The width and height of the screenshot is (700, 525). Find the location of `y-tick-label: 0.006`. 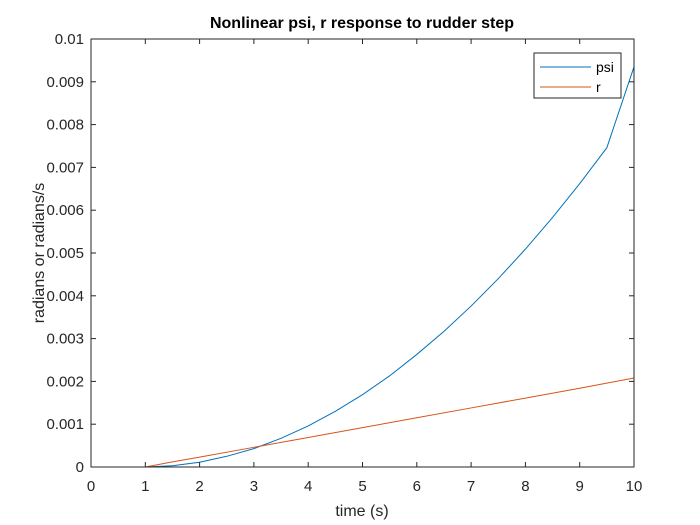

y-tick-label: 0.006 is located at coordinates (65, 210).